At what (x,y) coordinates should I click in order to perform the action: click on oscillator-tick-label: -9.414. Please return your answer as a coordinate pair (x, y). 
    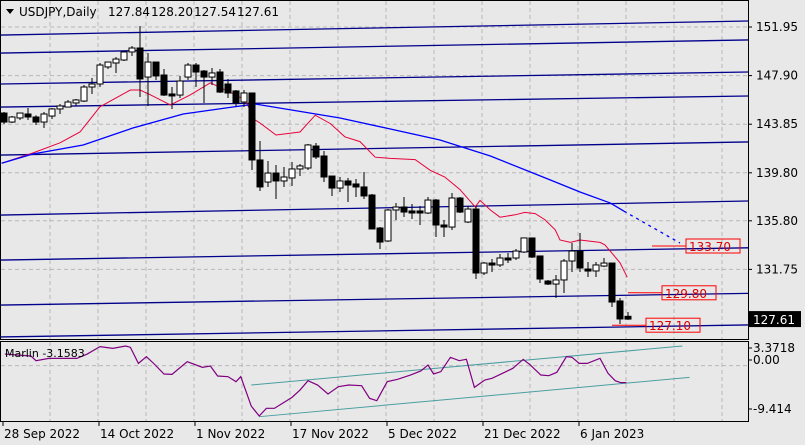
    Looking at the image, I should click on (772, 409).